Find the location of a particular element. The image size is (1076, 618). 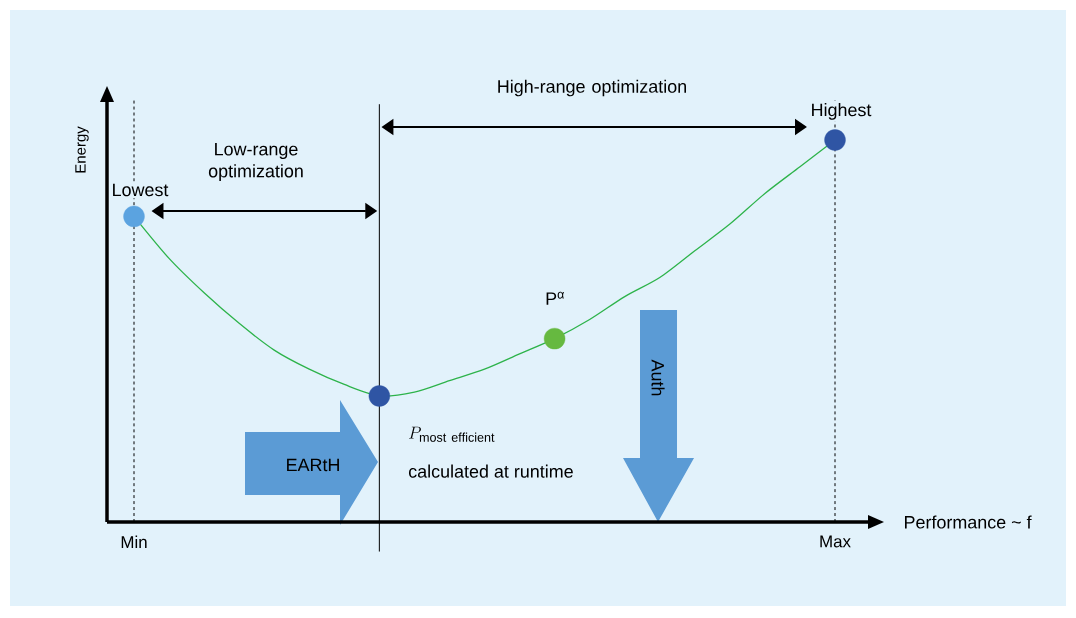

annotation: Highest is located at coordinates (842, 111).